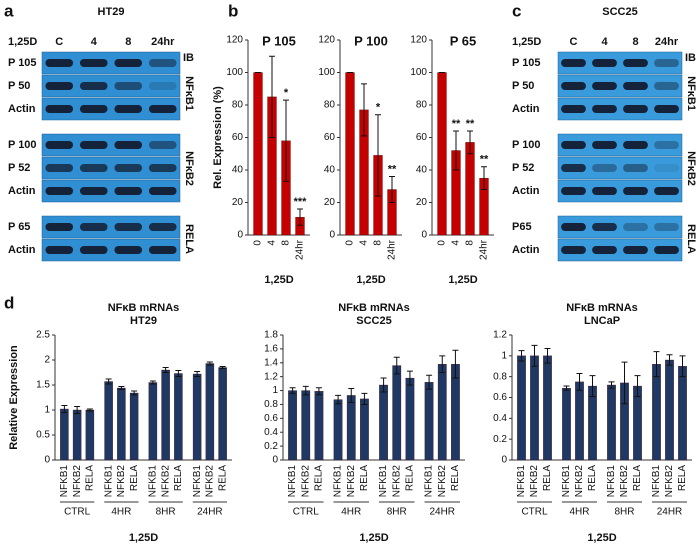 The image size is (700, 550). Describe the element at coordinates (188, 58) in the screenshot. I see `ib-label: IB` at that location.